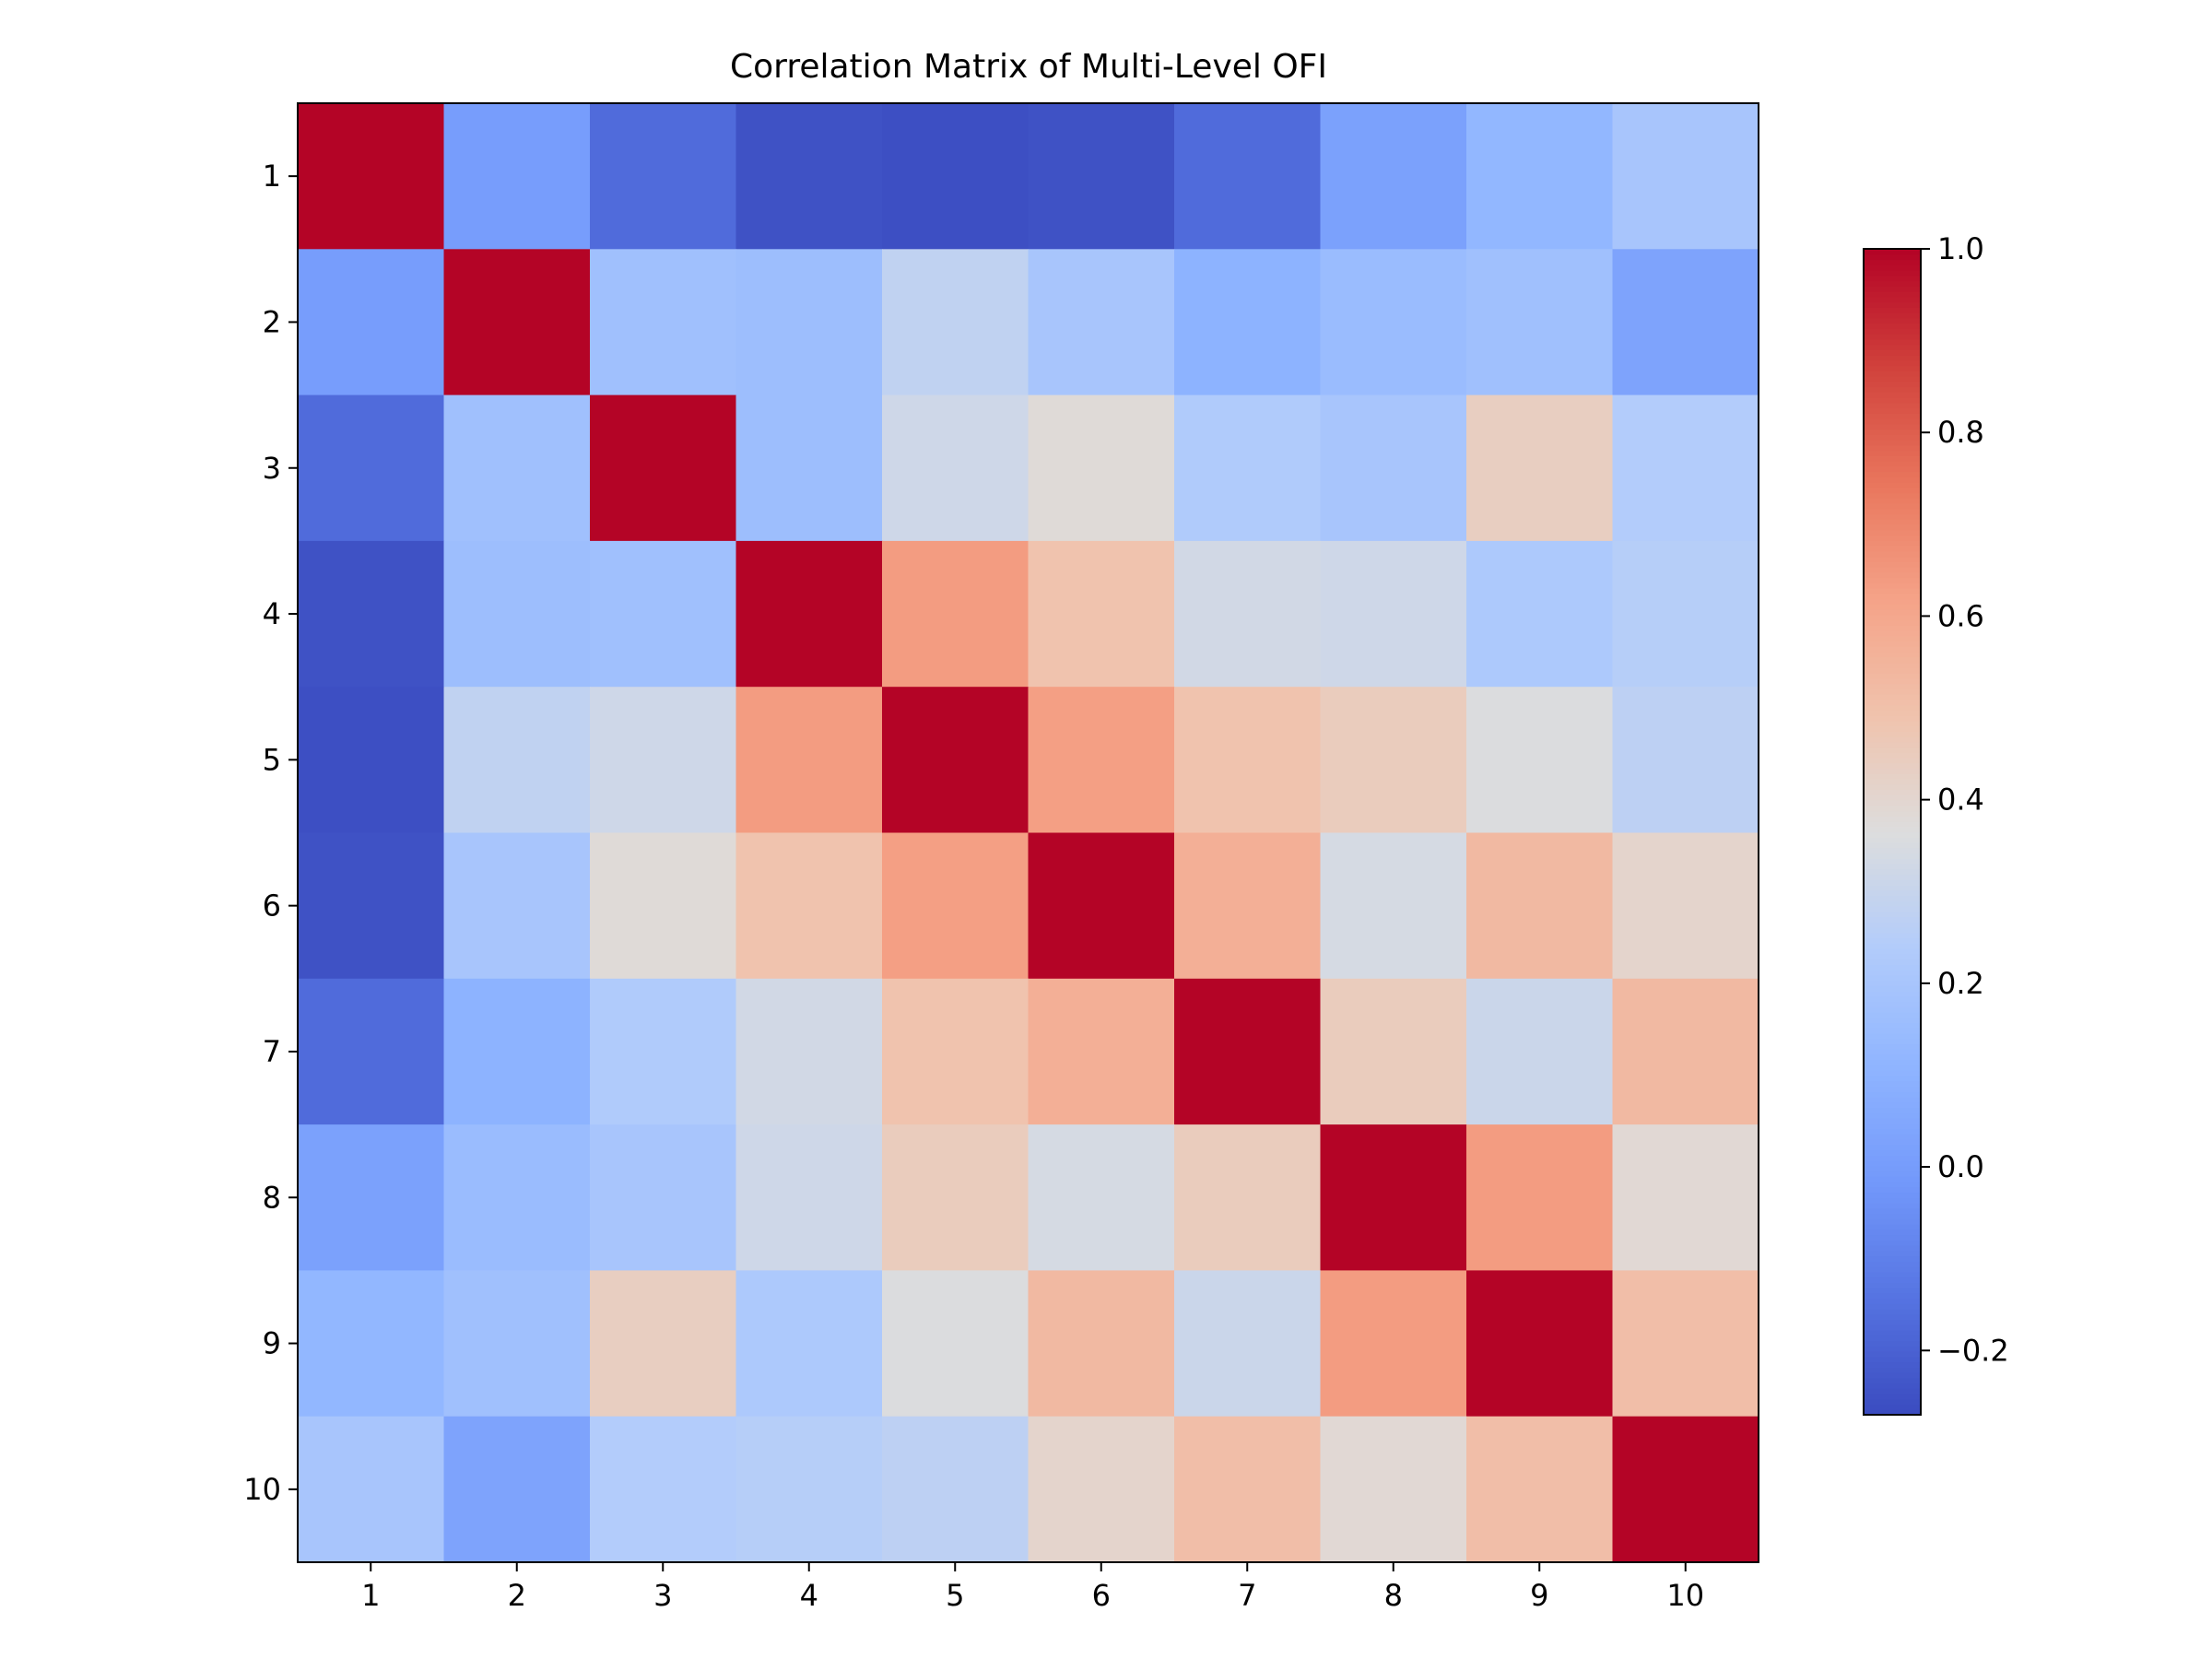 Image resolution: width=2212 pixels, height=1659 pixels. What do you see at coordinates (1393, 468) in the screenshot?
I see `heatmap-cell-r3-c8` at bounding box center [1393, 468].